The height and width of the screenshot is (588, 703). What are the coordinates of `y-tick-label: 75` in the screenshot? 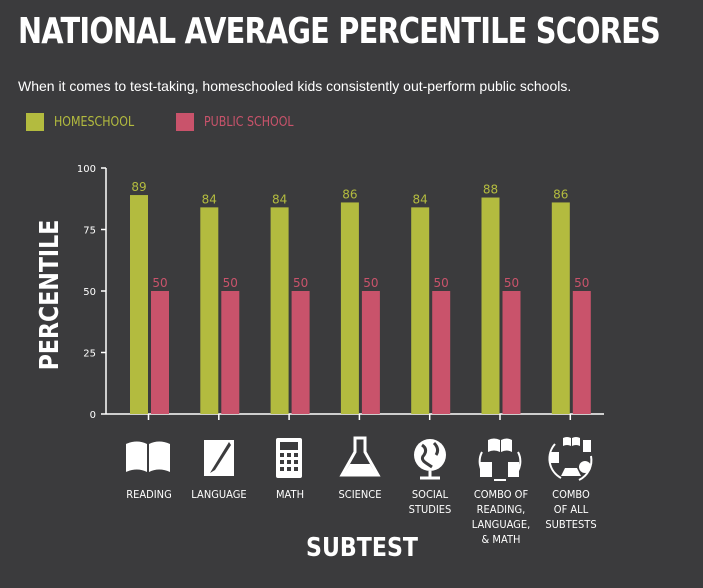 It's located at (89, 231).